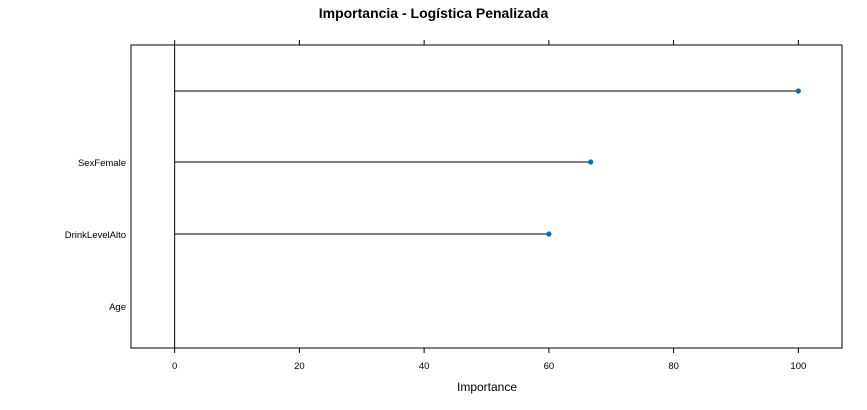  What do you see at coordinates (487, 387) in the screenshot?
I see `x-axis-title: Importance` at bounding box center [487, 387].